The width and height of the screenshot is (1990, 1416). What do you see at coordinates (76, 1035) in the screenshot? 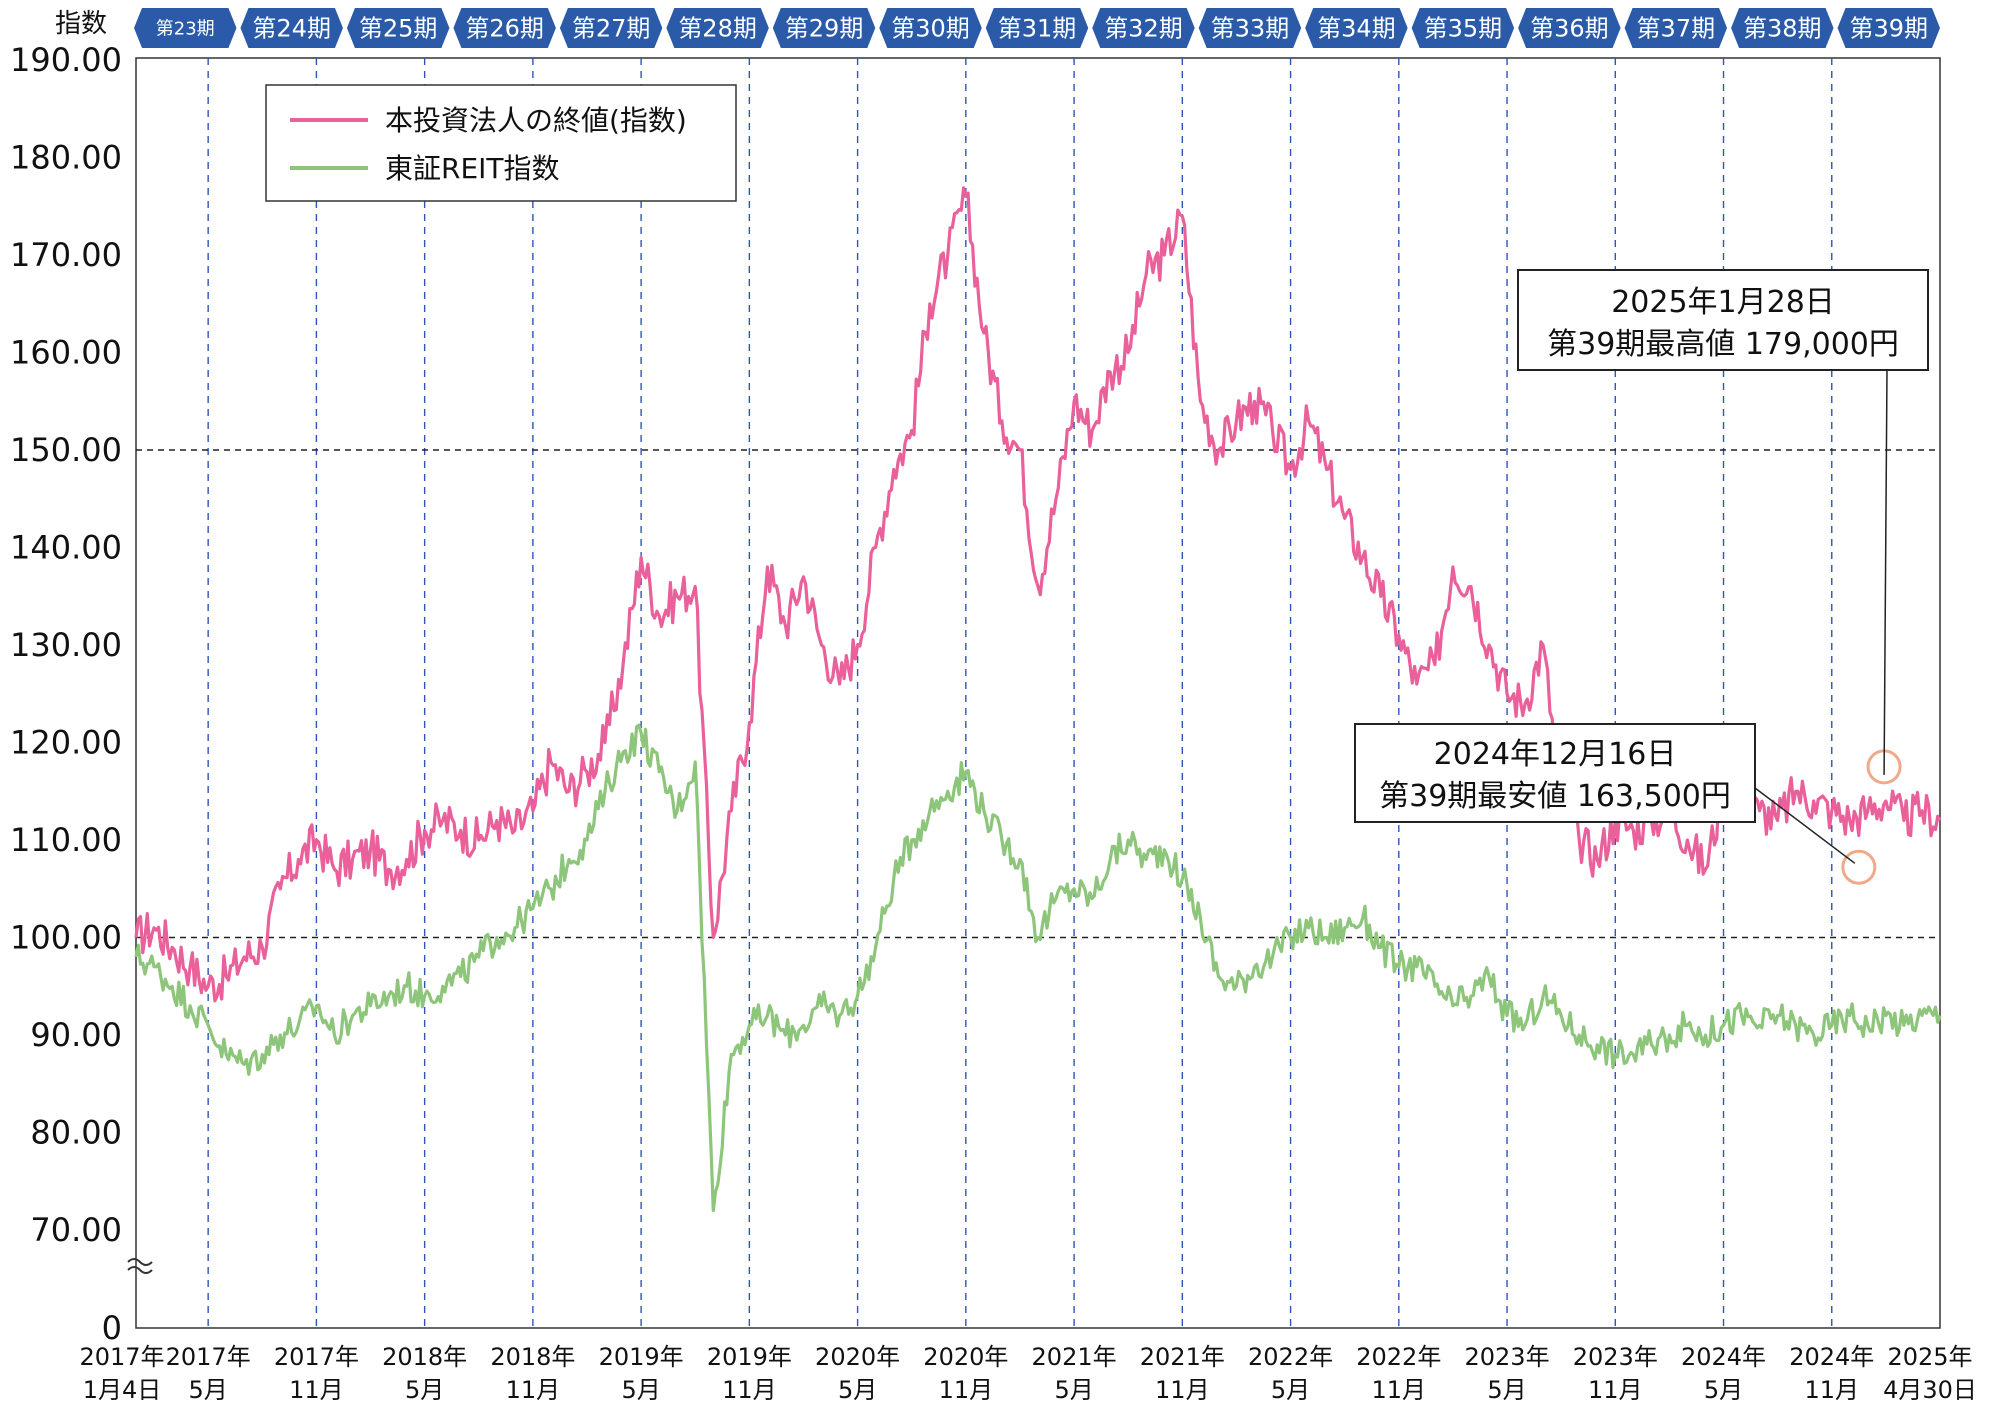
I see `y-tick-label: 90.00` at bounding box center [76, 1035].